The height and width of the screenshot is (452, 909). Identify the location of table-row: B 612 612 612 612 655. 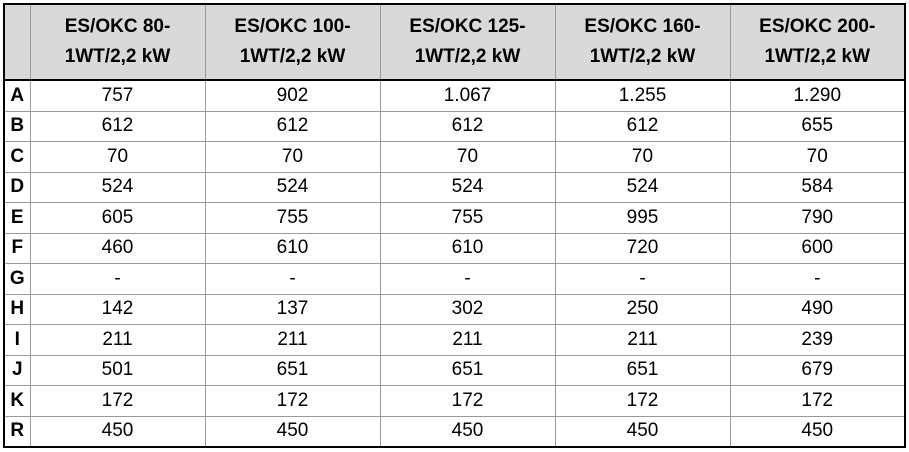
(454, 126).